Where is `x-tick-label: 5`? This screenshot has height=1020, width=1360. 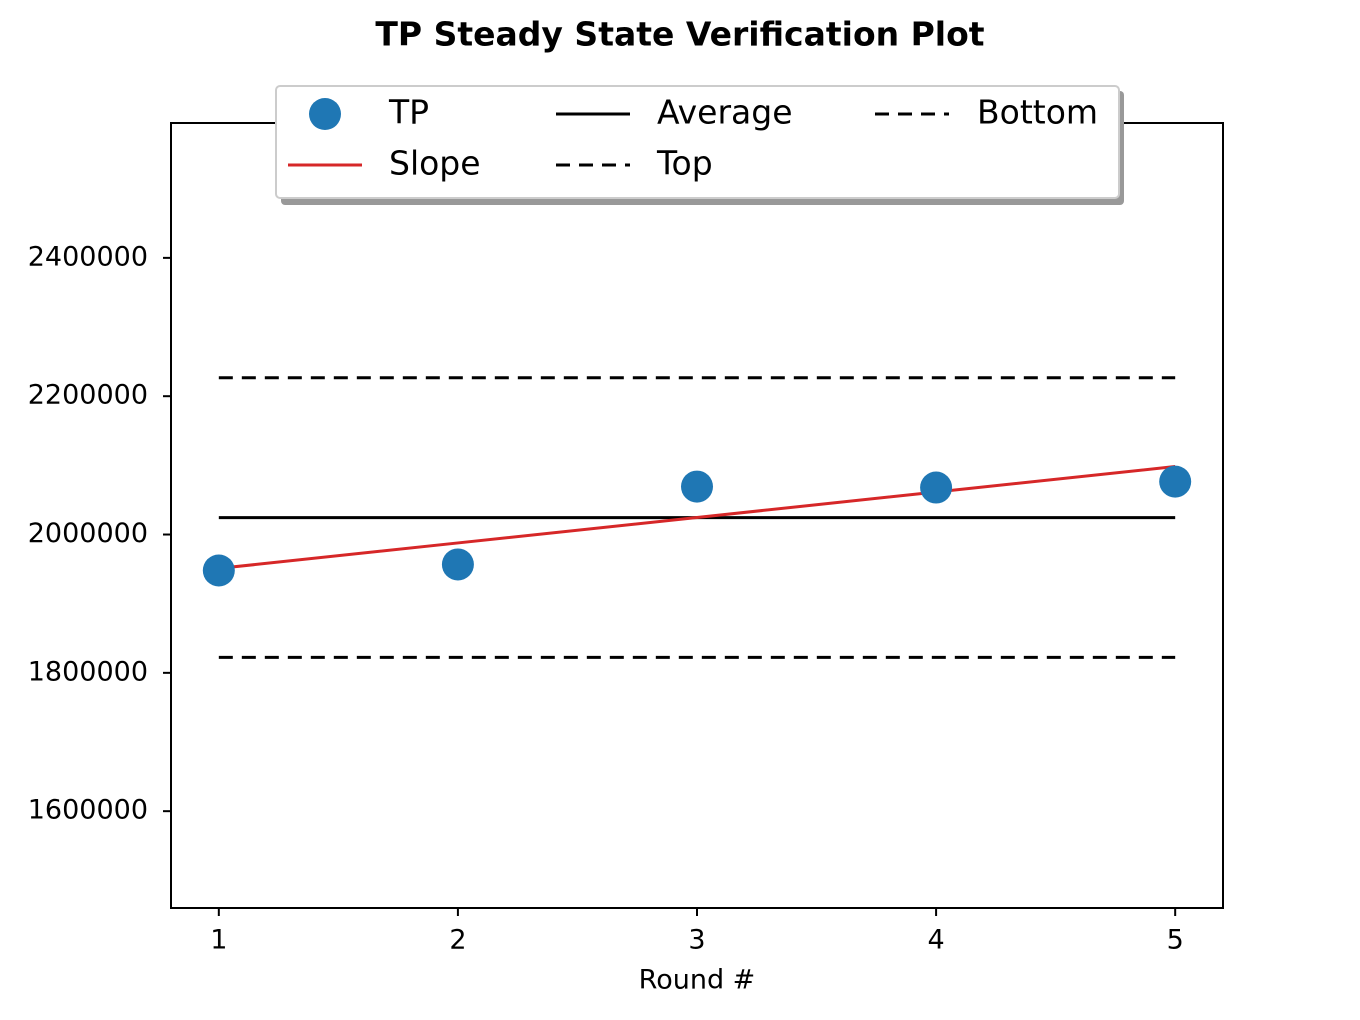
x-tick-label: 5 is located at coordinates (1175, 940).